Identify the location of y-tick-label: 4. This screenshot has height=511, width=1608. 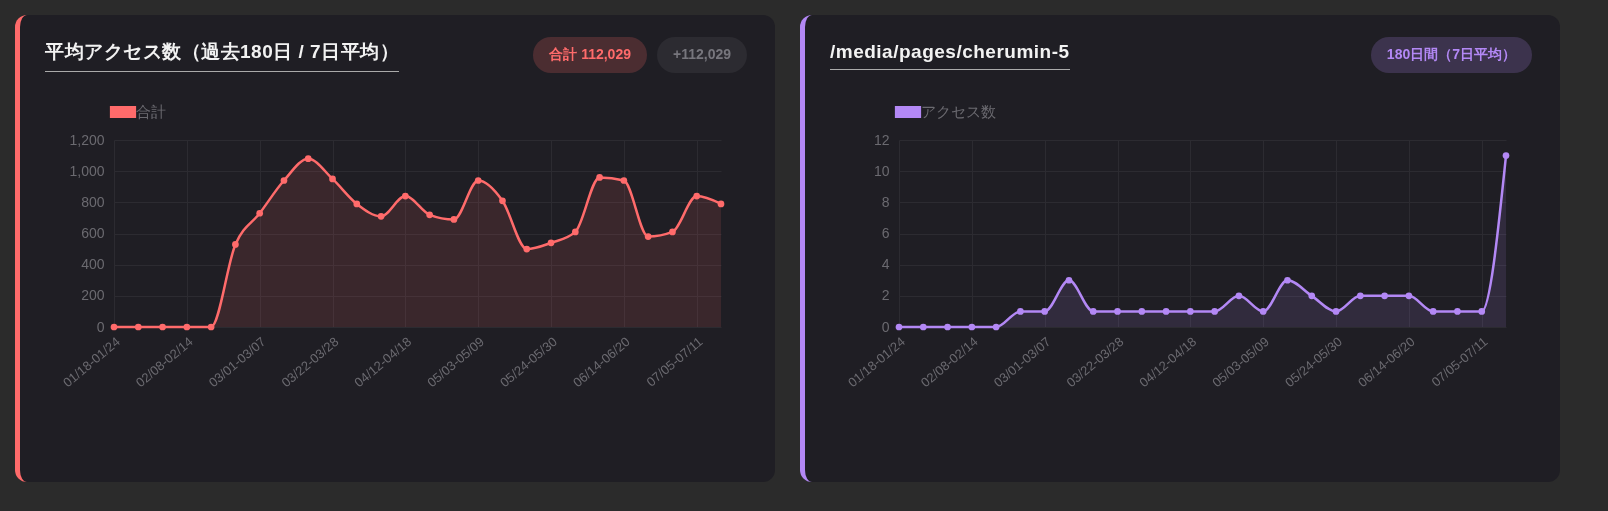
(885, 264).